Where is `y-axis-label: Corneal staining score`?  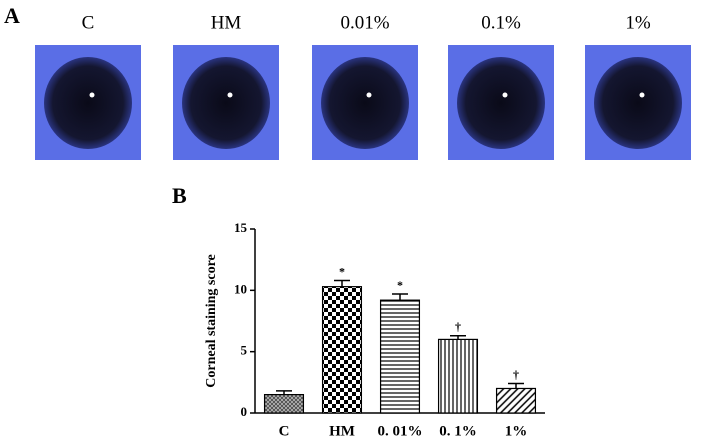 y-axis-label: Corneal staining score is located at coordinates (211, 321).